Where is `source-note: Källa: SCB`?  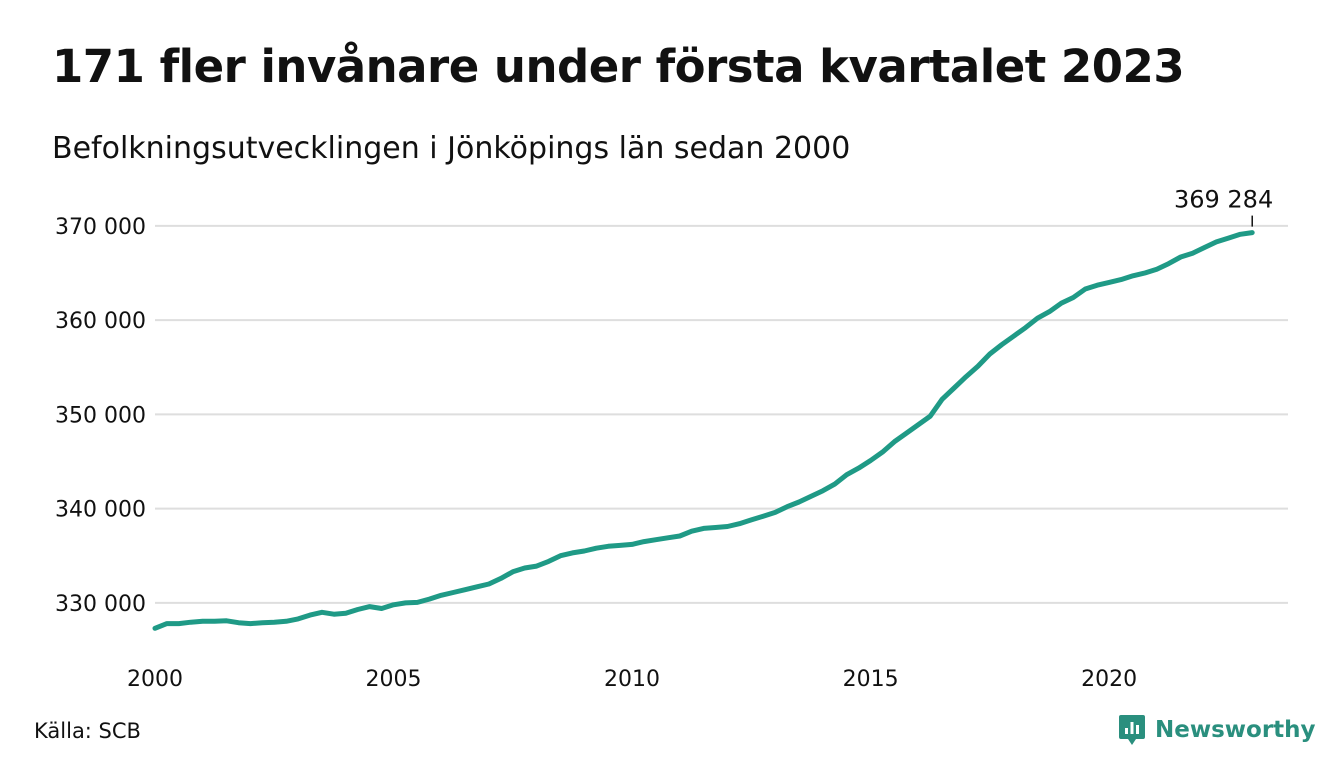
source-note: Källa: SCB is located at coordinates (87, 731).